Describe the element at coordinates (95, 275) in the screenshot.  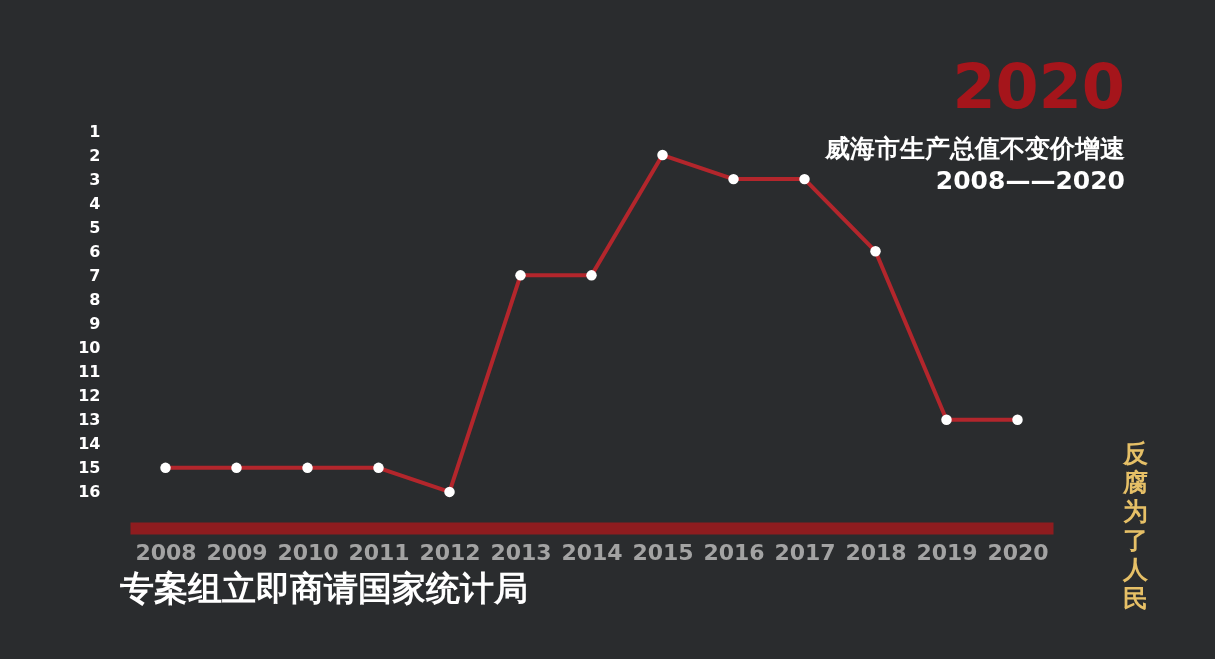
I see `y-tick-label: 7` at that location.